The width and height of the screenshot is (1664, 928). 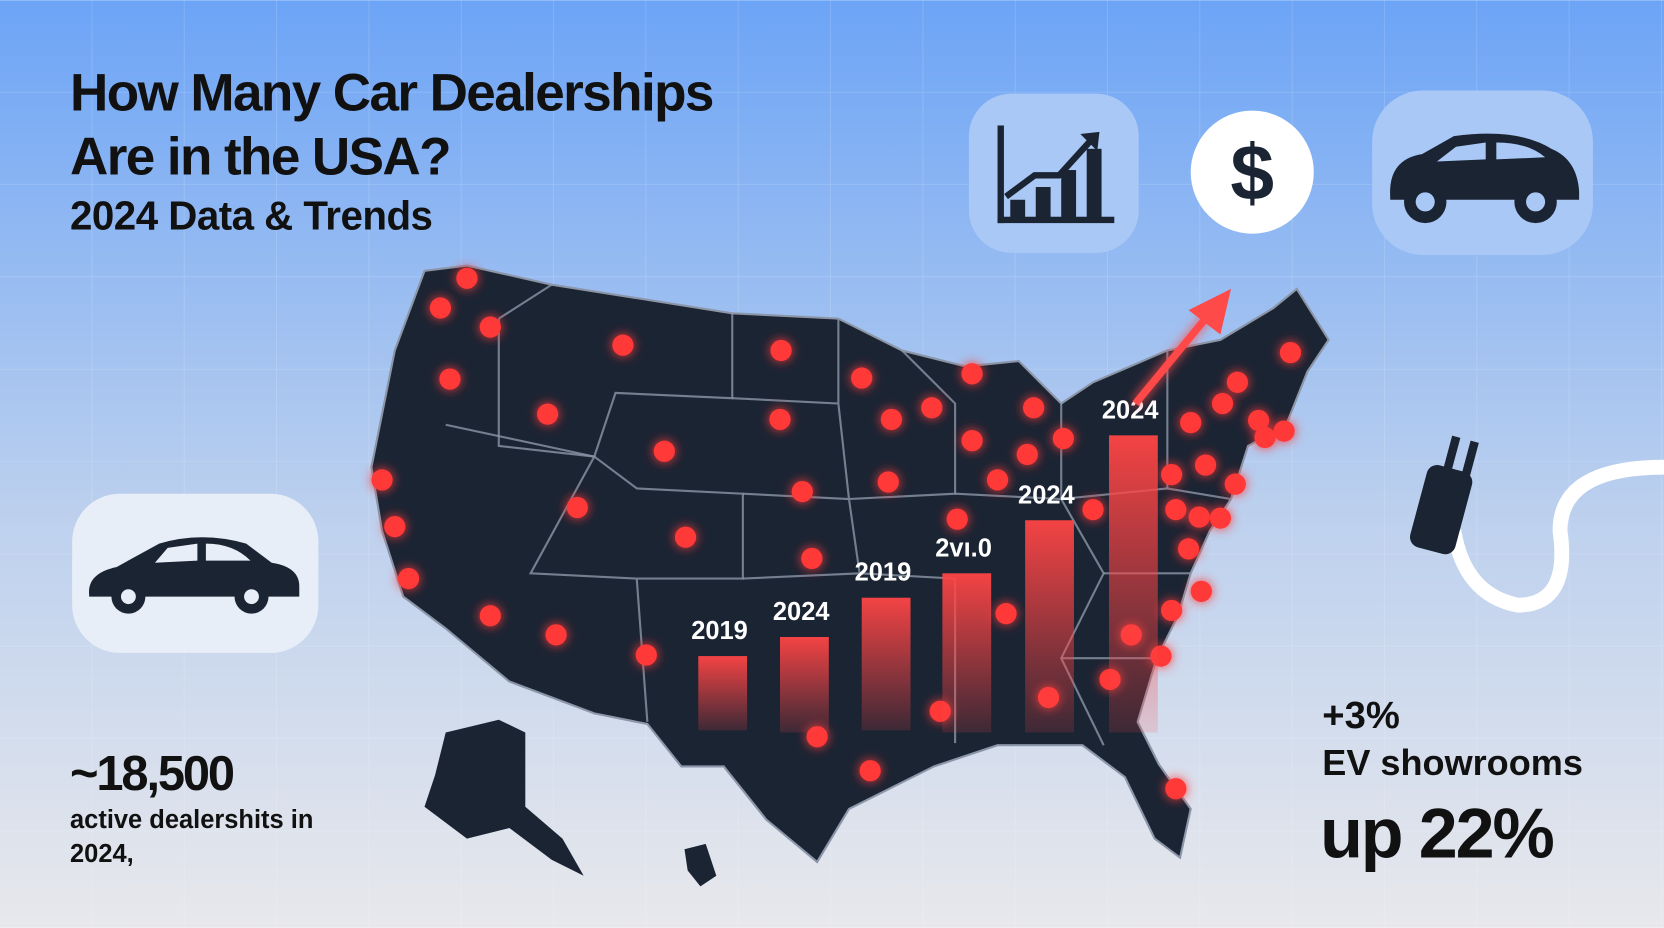 What do you see at coordinates (391, 93) in the screenshot?
I see `title-line: How Many Car Dealerships` at bounding box center [391, 93].